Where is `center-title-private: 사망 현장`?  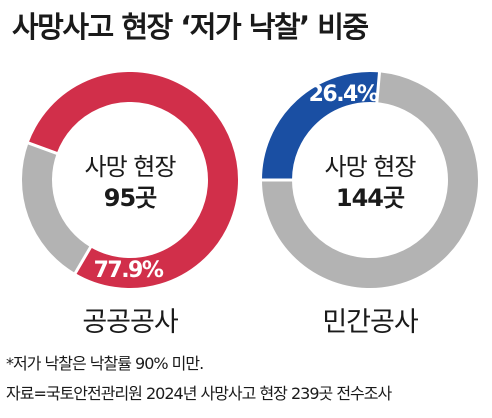 center-title-private: 사망 현장 is located at coordinates (370, 167).